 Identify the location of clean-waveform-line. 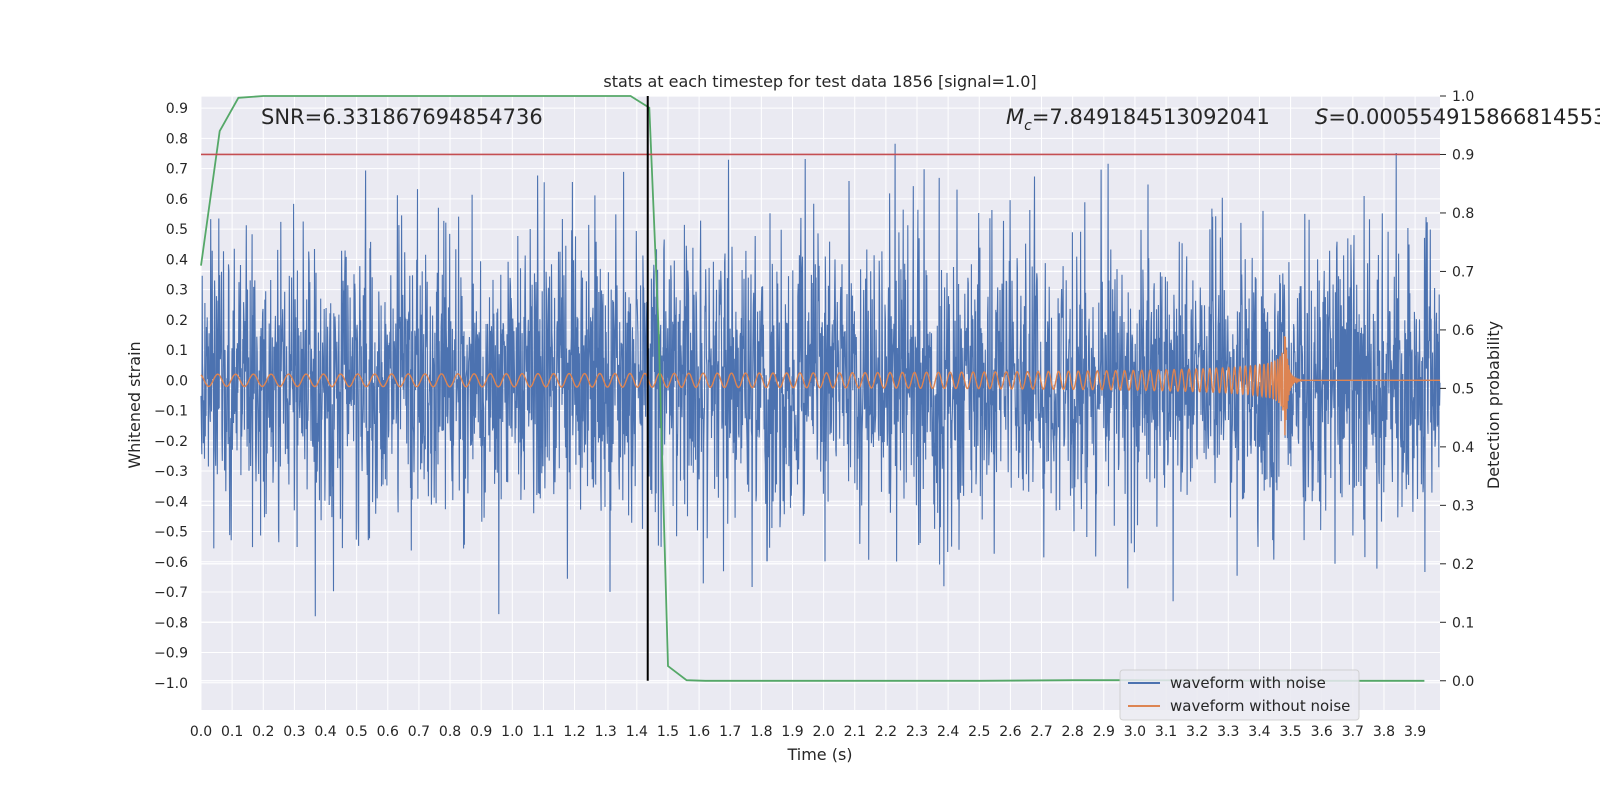
(820, 386).